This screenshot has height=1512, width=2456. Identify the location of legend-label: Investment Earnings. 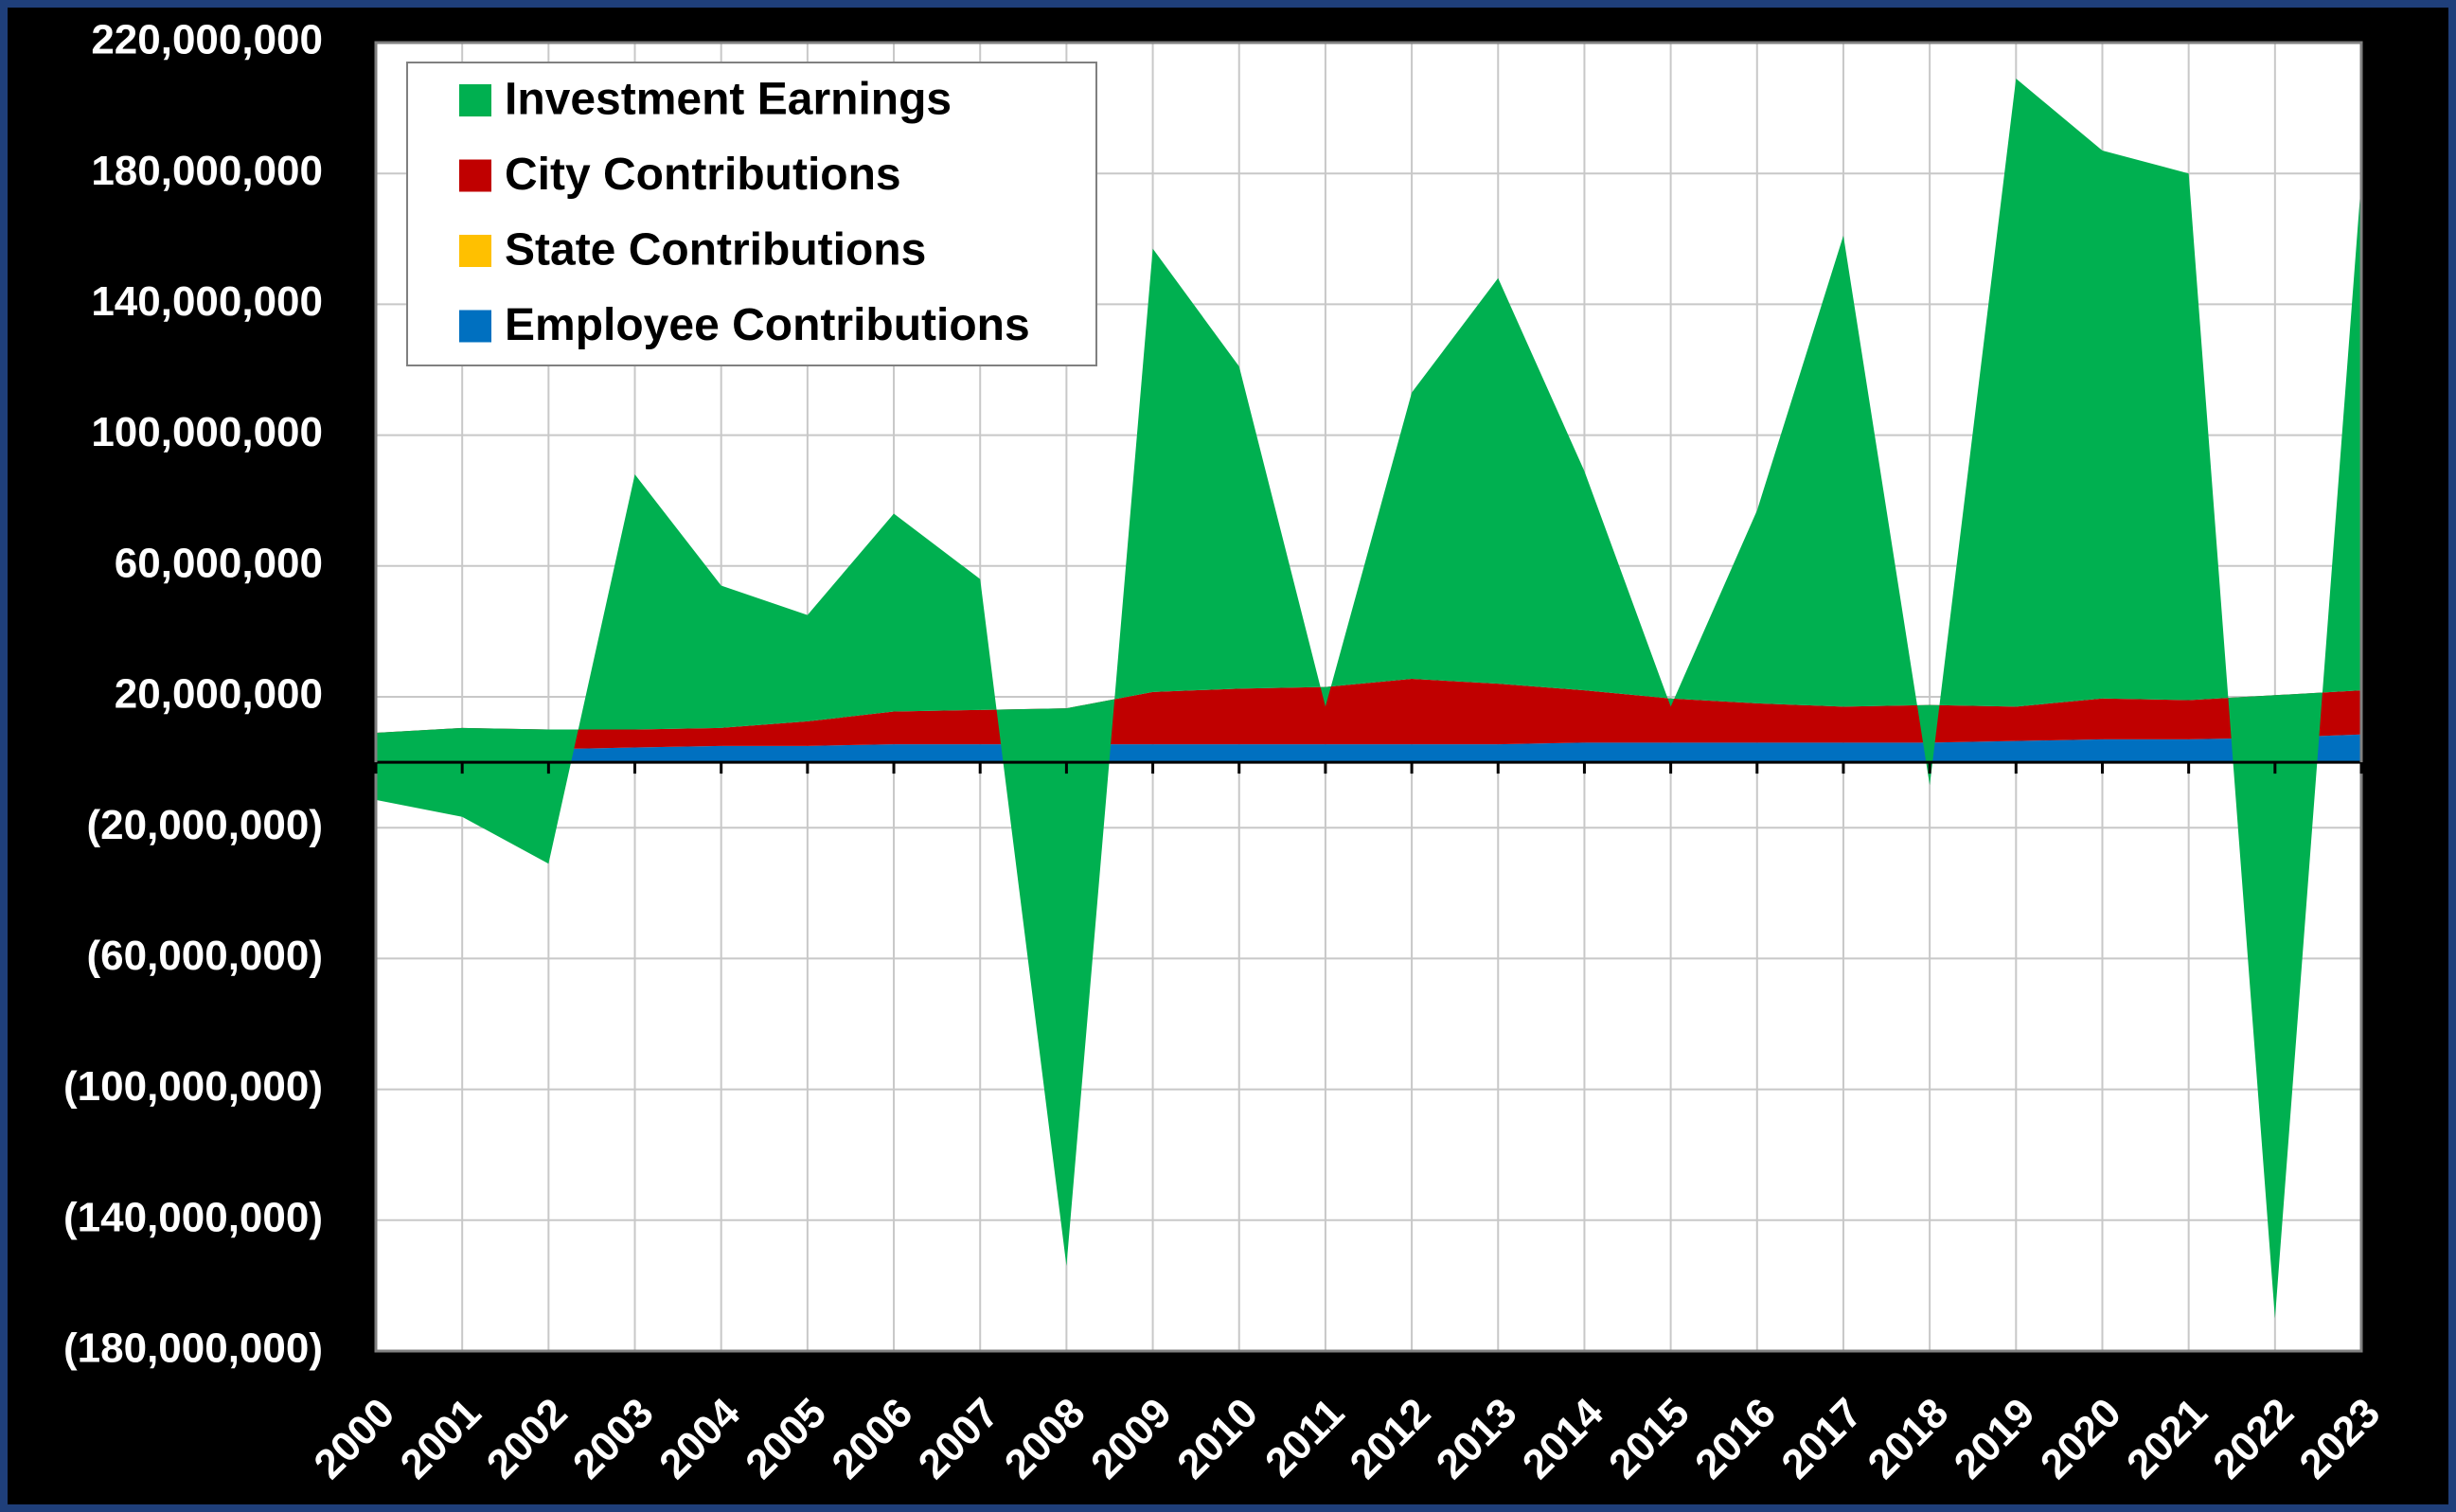
(728, 100).